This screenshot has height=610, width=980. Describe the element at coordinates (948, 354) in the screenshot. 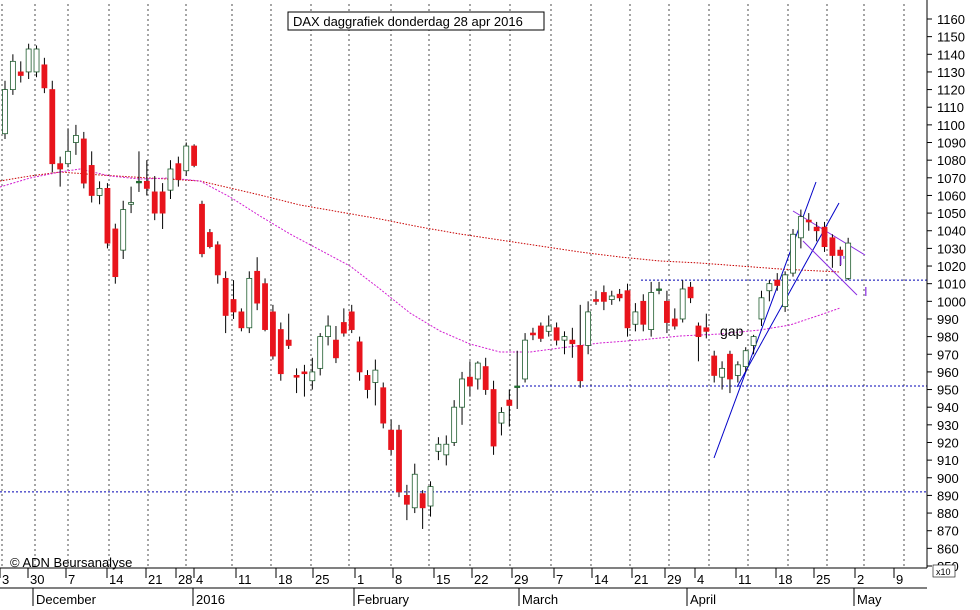

I see `y-tick-label: 970` at that location.